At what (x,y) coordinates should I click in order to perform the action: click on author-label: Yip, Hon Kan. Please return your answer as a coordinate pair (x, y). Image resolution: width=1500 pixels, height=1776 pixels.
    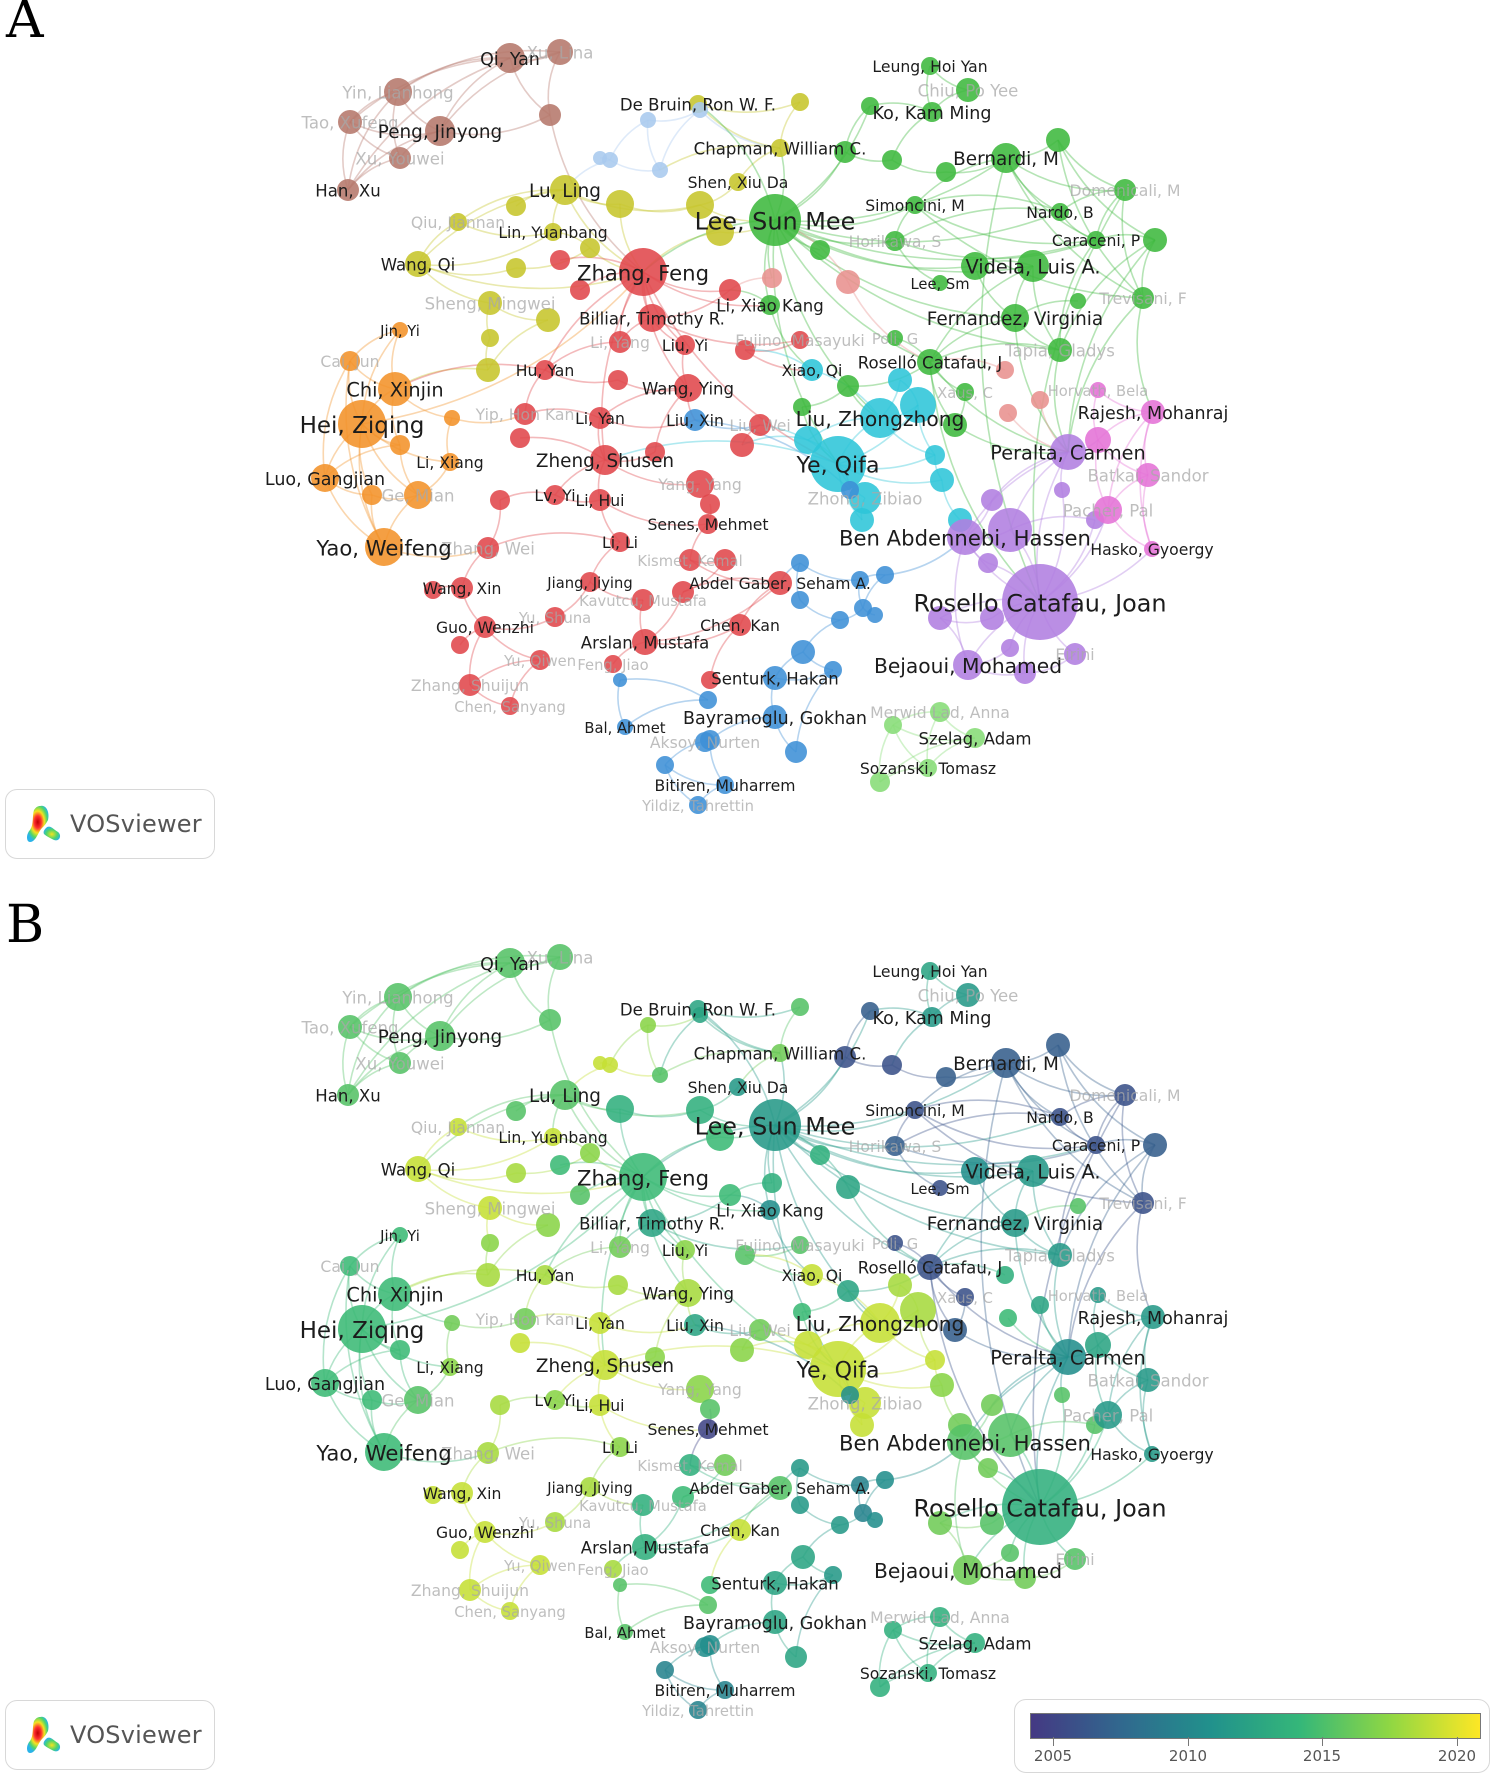
    Looking at the image, I should click on (525, 1319).